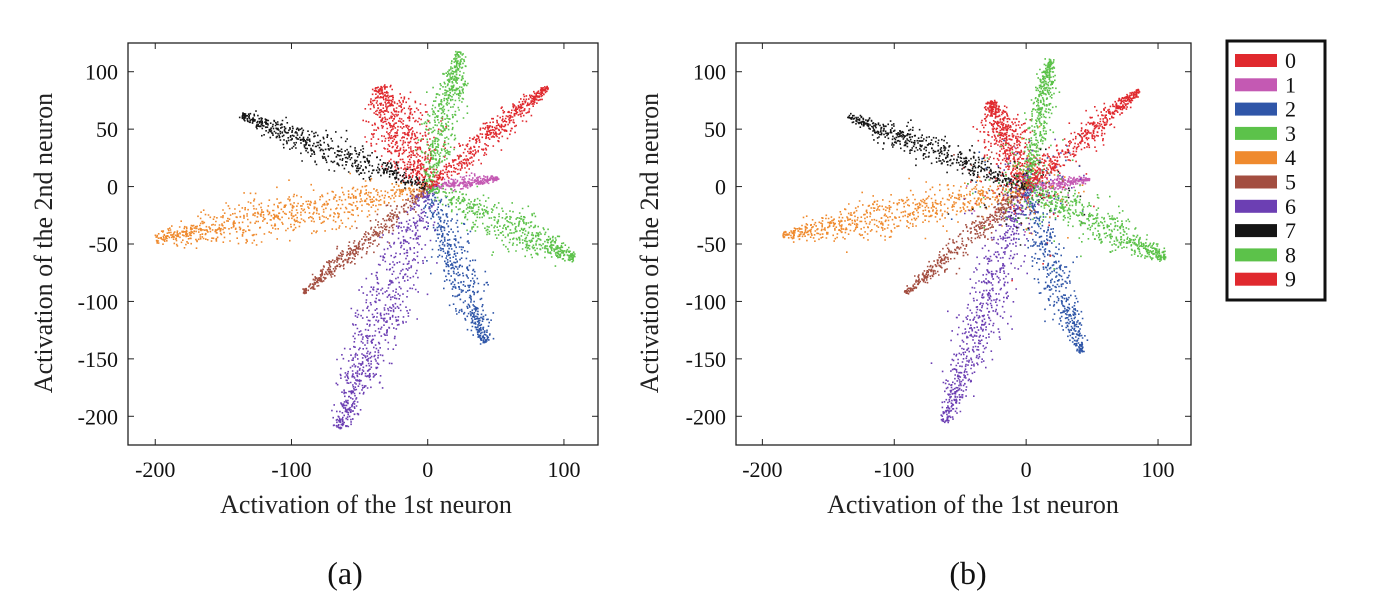  I want to click on legend-label-2: 2, so click(1290, 109).